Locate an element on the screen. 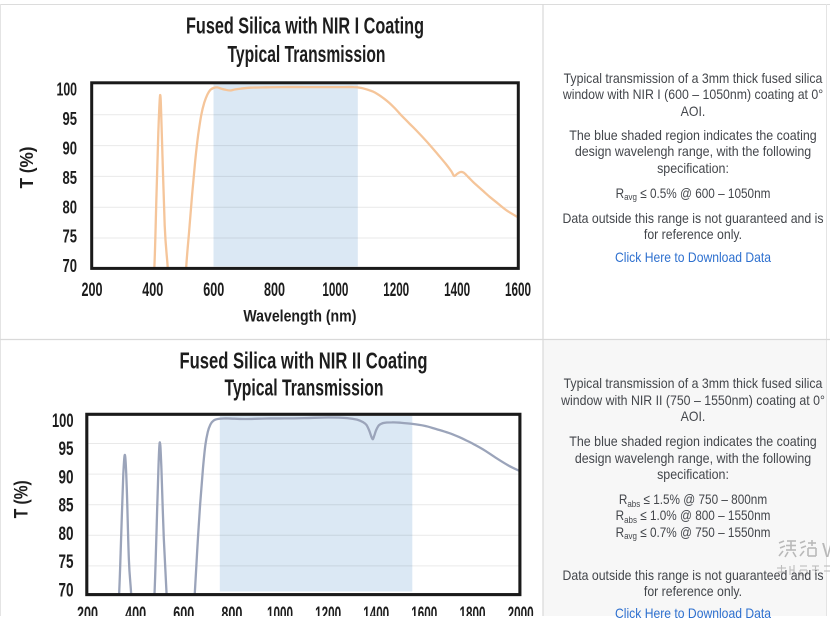 The image size is (830, 622). svg-text: 1800 is located at coordinates (473, 610).